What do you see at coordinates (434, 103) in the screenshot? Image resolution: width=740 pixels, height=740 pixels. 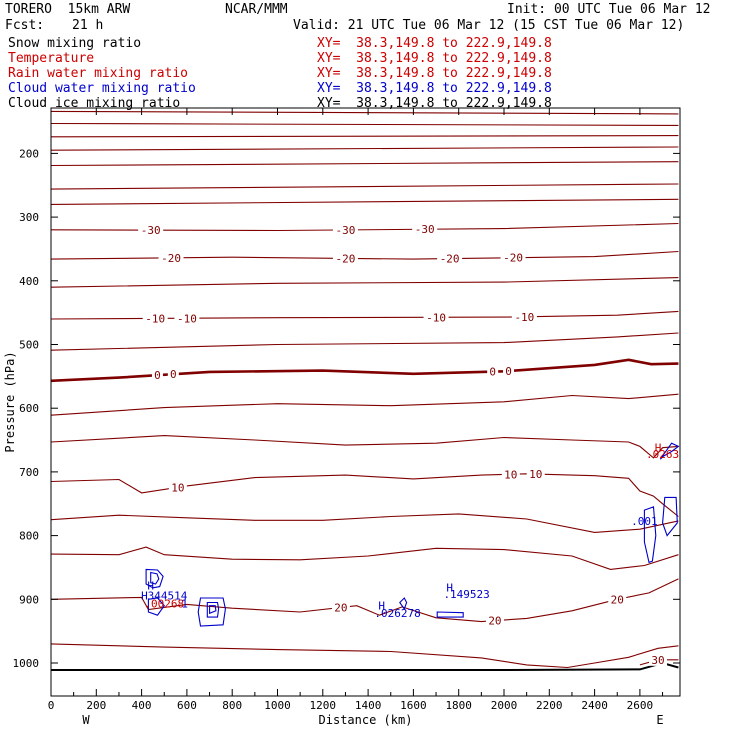 I see `field-xy-cloud-ice: XY= 38.3,149.8 to 222.9,149.8` at bounding box center [434, 103].